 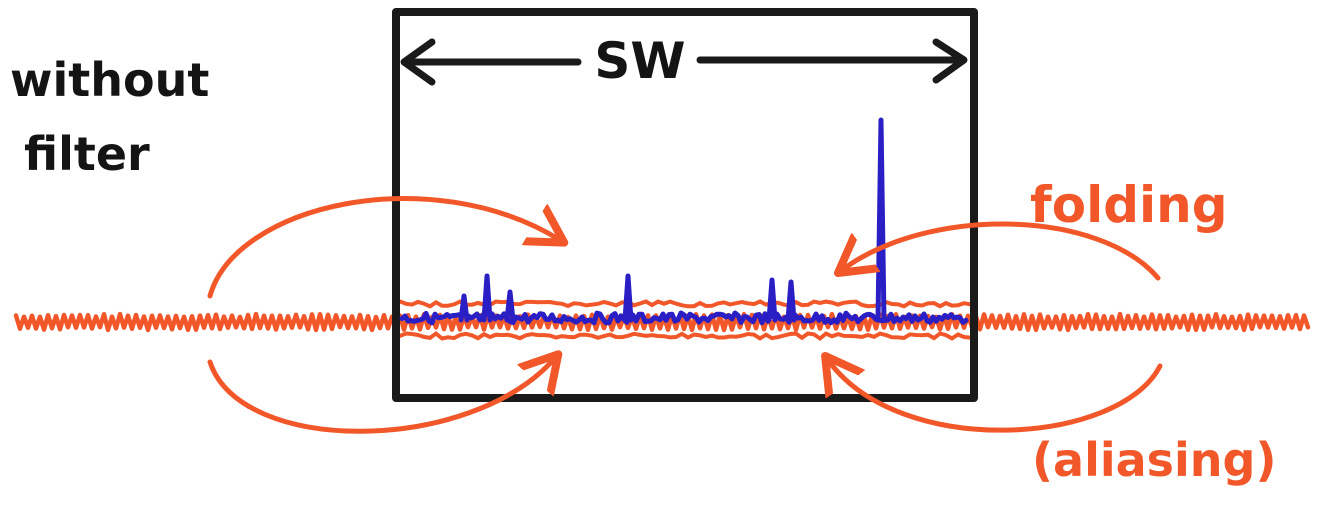 What do you see at coordinates (685, 304) in the screenshot?
I see `noise-inner-top-line` at bounding box center [685, 304].